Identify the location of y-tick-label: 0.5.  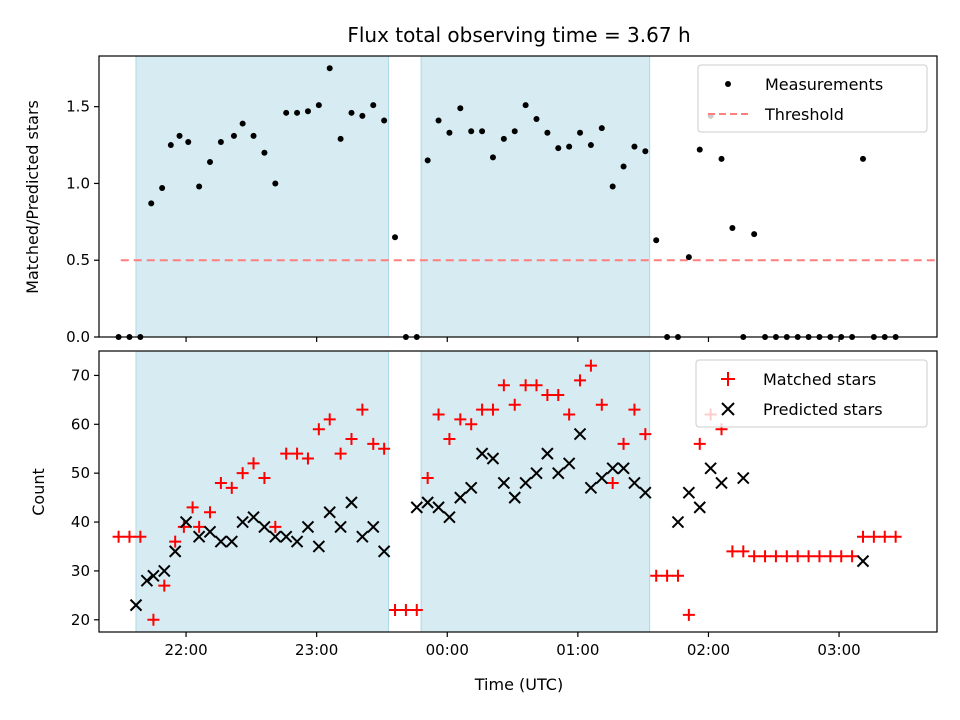
(78, 260).